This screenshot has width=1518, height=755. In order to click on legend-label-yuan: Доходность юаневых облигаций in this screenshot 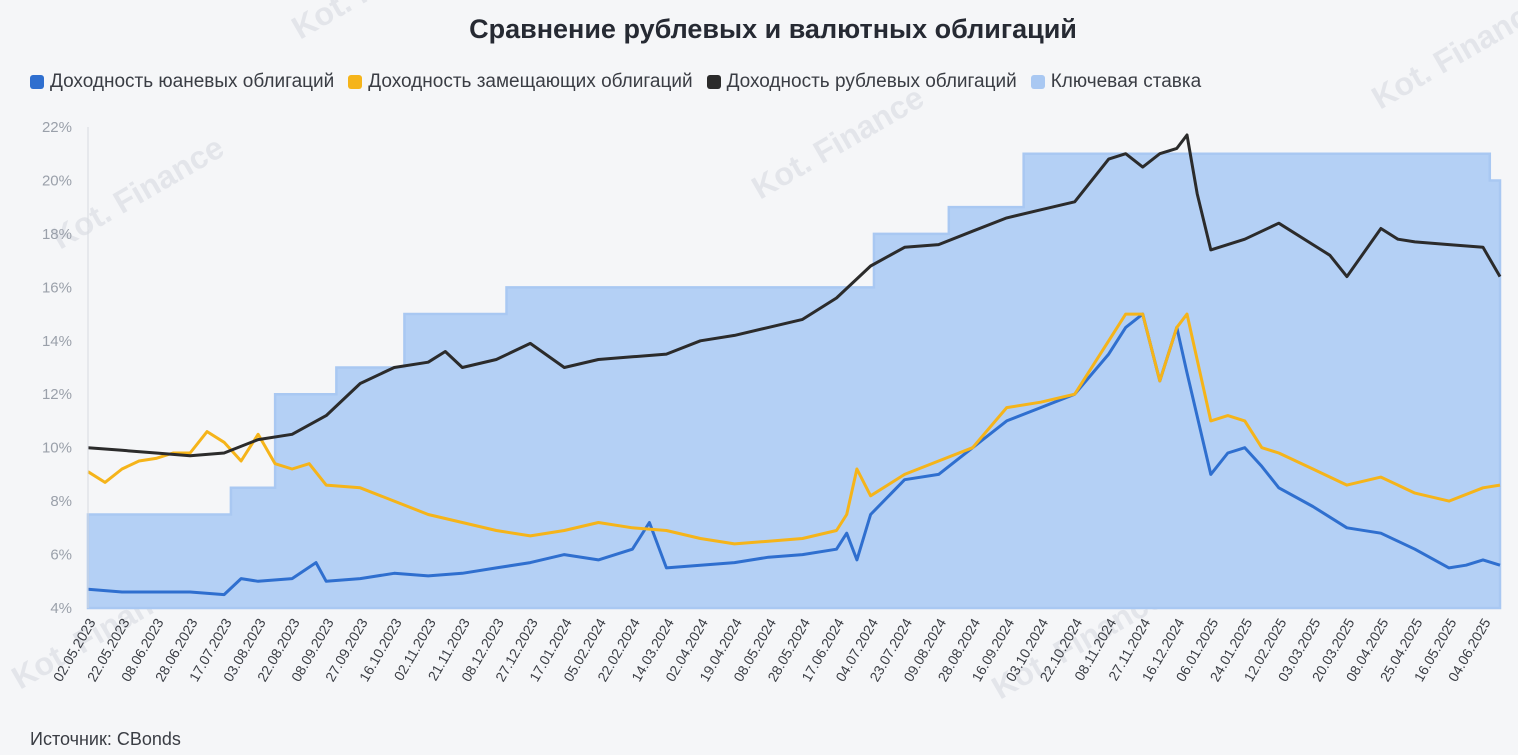, I will do `click(192, 81)`.